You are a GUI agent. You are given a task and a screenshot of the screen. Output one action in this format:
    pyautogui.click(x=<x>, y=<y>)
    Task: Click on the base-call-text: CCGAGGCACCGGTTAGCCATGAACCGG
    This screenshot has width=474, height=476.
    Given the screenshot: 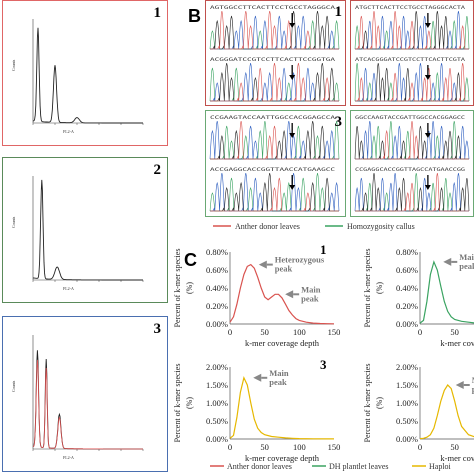 What is the action you would take?
    pyautogui.click(x=410, y=170)
    